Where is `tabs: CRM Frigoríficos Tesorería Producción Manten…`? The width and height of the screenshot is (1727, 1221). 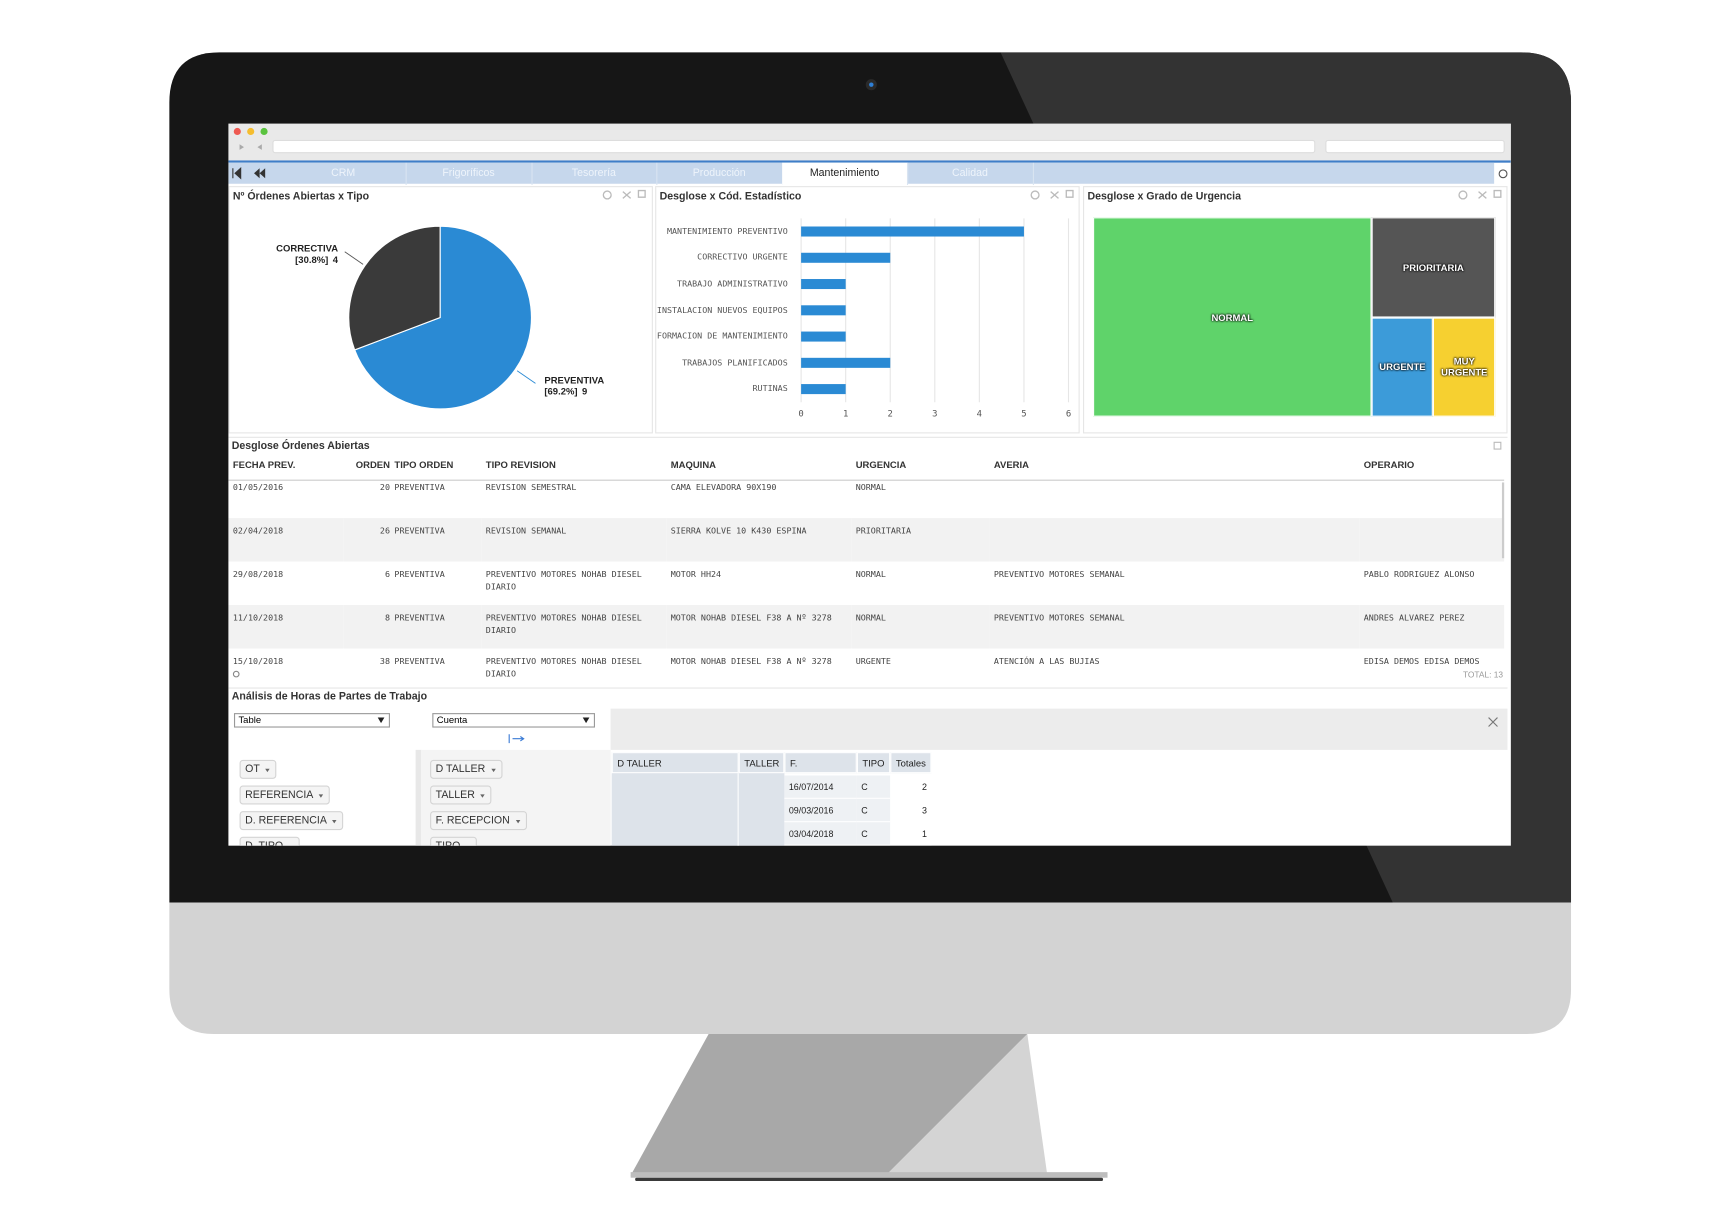
tabs: CRM Frigoríficos Tesorería Producción Manten… is located at coordinates (888, 173).